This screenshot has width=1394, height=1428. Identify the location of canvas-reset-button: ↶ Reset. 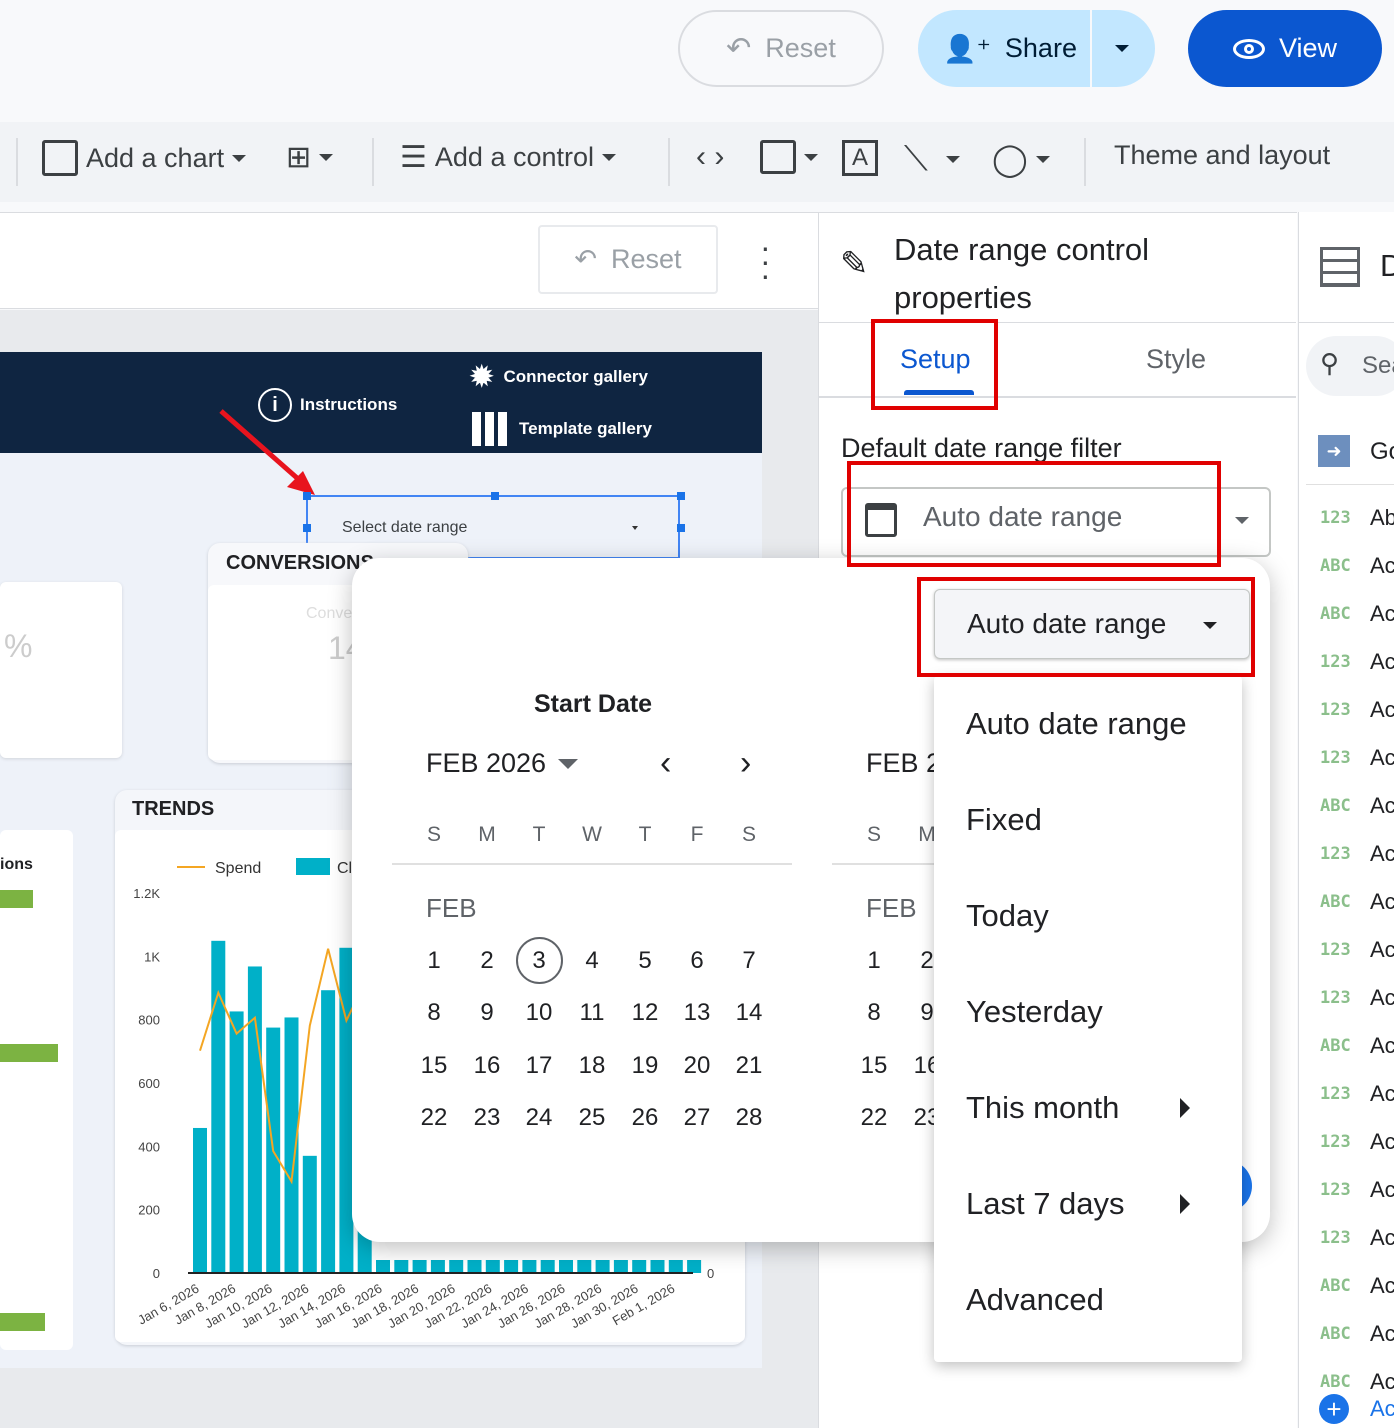
(628, 259).